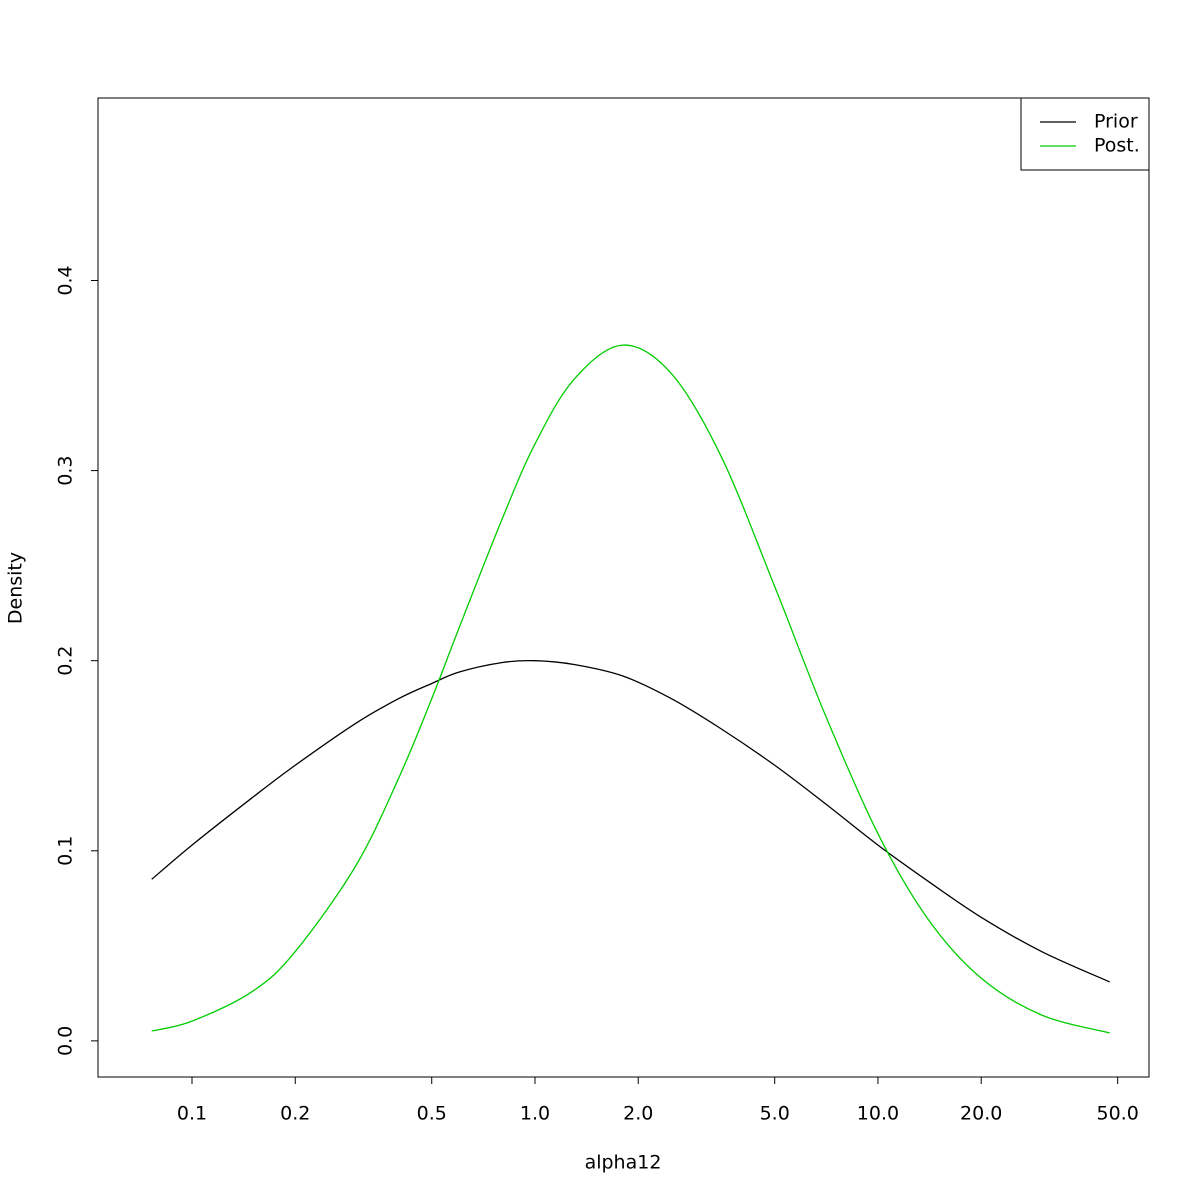  What do you see at coordinates (878, 1114) in the screenshot?
I see `x-tick-label: 10.0` at bounding box center [878, 1114].